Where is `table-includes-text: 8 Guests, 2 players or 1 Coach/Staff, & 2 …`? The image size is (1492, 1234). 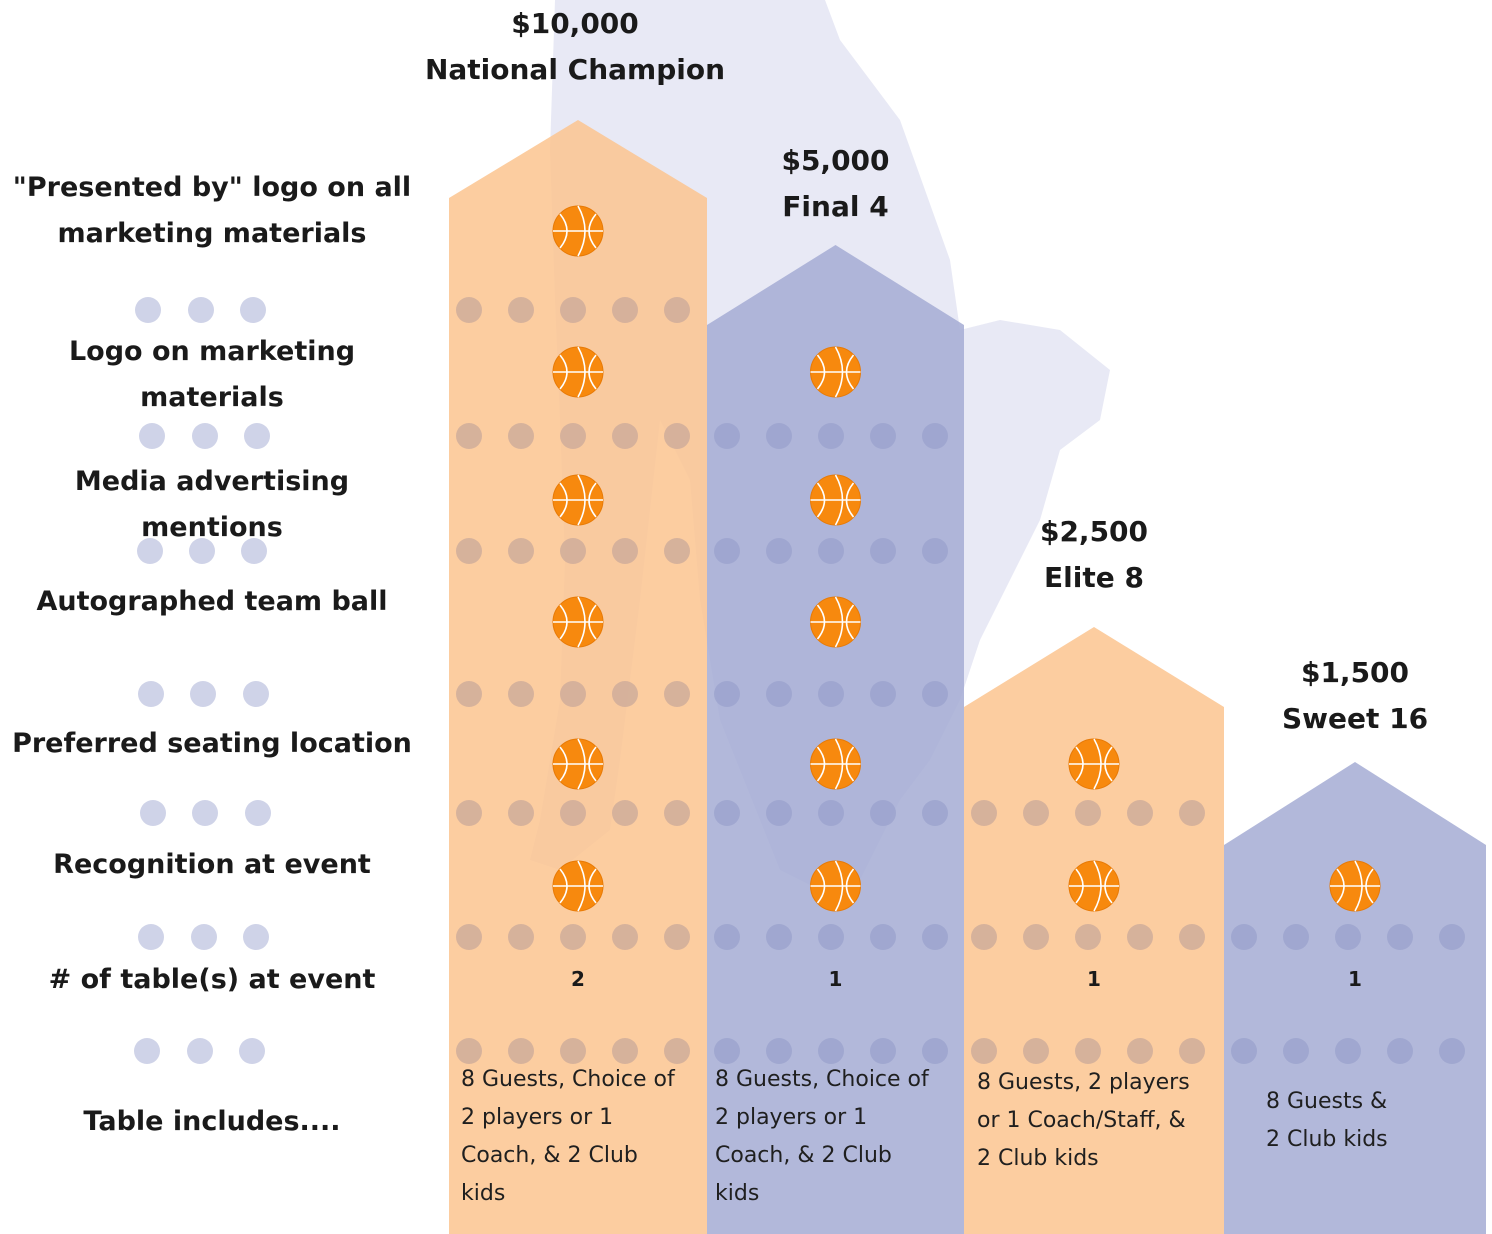 table-includes-text: 8 Guests, 2 players or 1 Coach/Staff, & 2 … is located at coordinates (1097, 1121).